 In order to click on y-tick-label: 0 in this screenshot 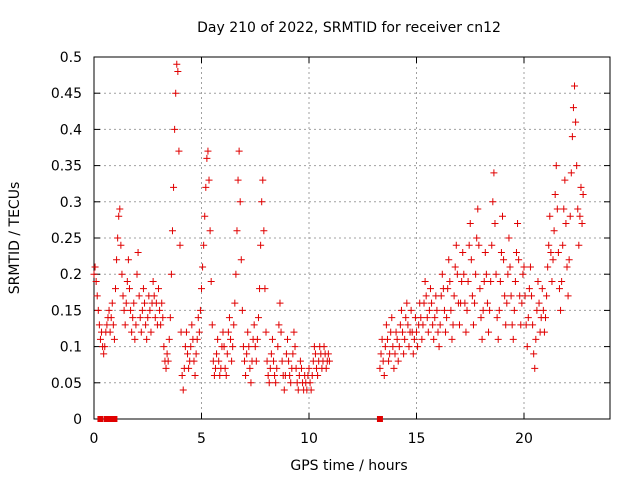, I will do `click(77, 420)`.